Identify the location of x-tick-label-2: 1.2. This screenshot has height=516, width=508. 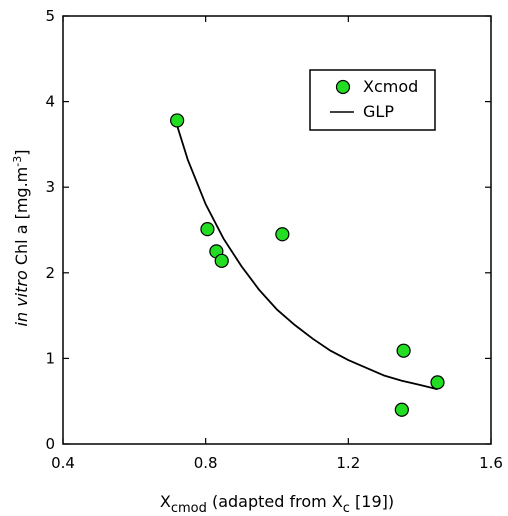
(348, 463).